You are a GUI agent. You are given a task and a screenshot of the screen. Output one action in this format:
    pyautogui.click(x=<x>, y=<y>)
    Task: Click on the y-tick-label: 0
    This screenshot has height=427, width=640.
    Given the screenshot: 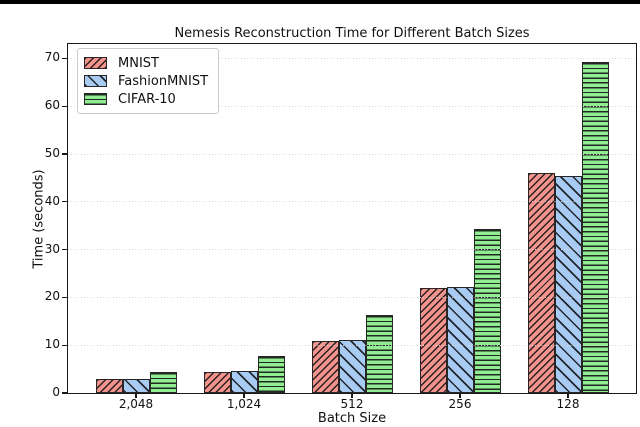 What is the action you would take?
    pyautogui.click(x=56, y=392)
    